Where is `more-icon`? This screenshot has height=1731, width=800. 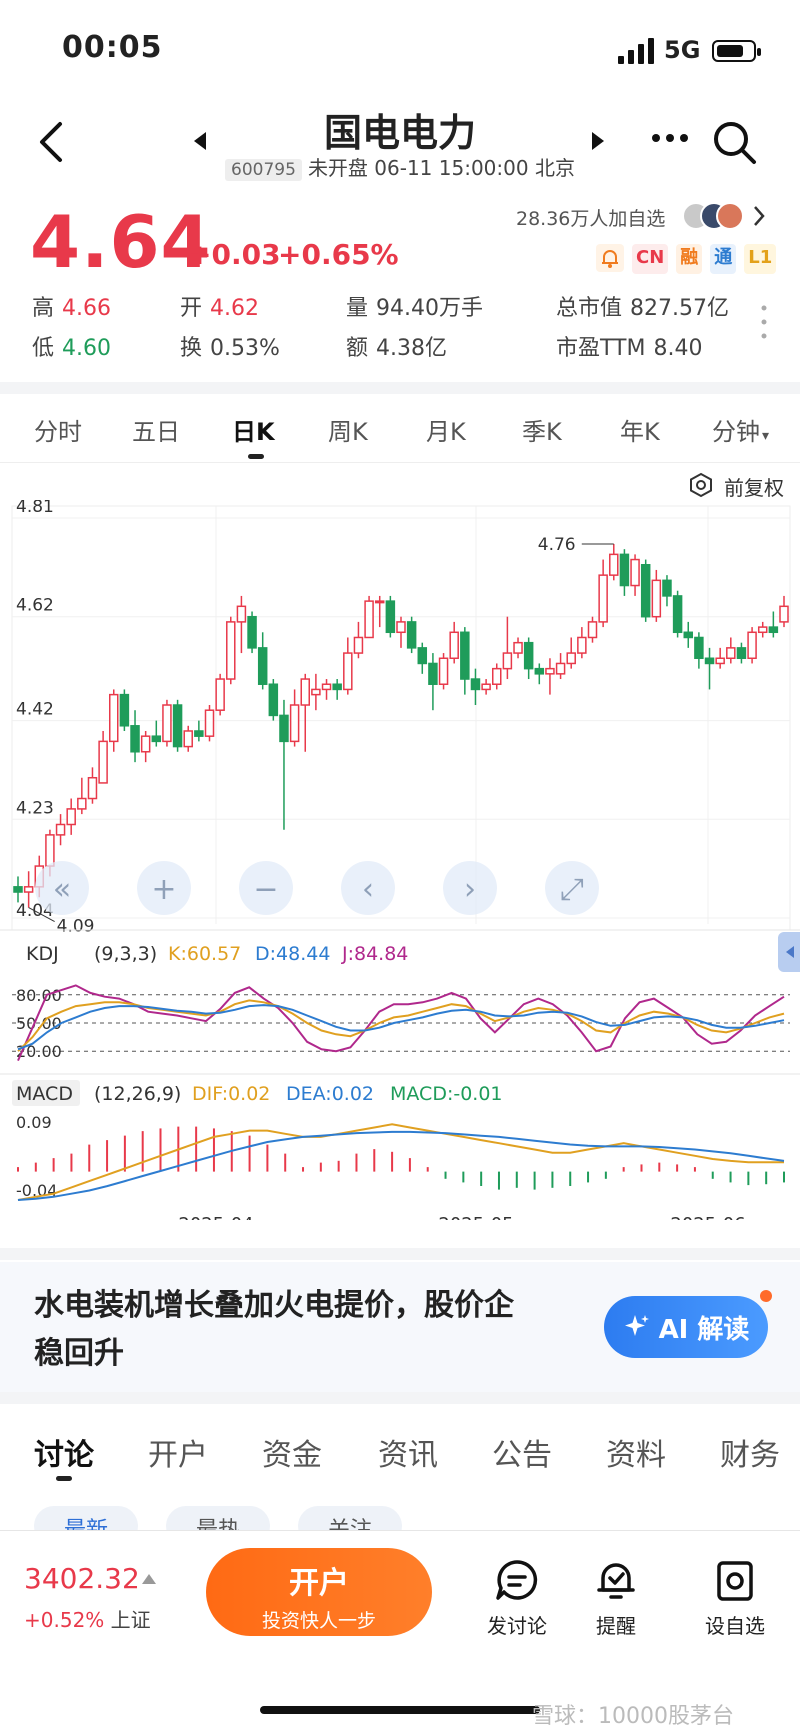 more-icon is located at coordinates (670, 138).